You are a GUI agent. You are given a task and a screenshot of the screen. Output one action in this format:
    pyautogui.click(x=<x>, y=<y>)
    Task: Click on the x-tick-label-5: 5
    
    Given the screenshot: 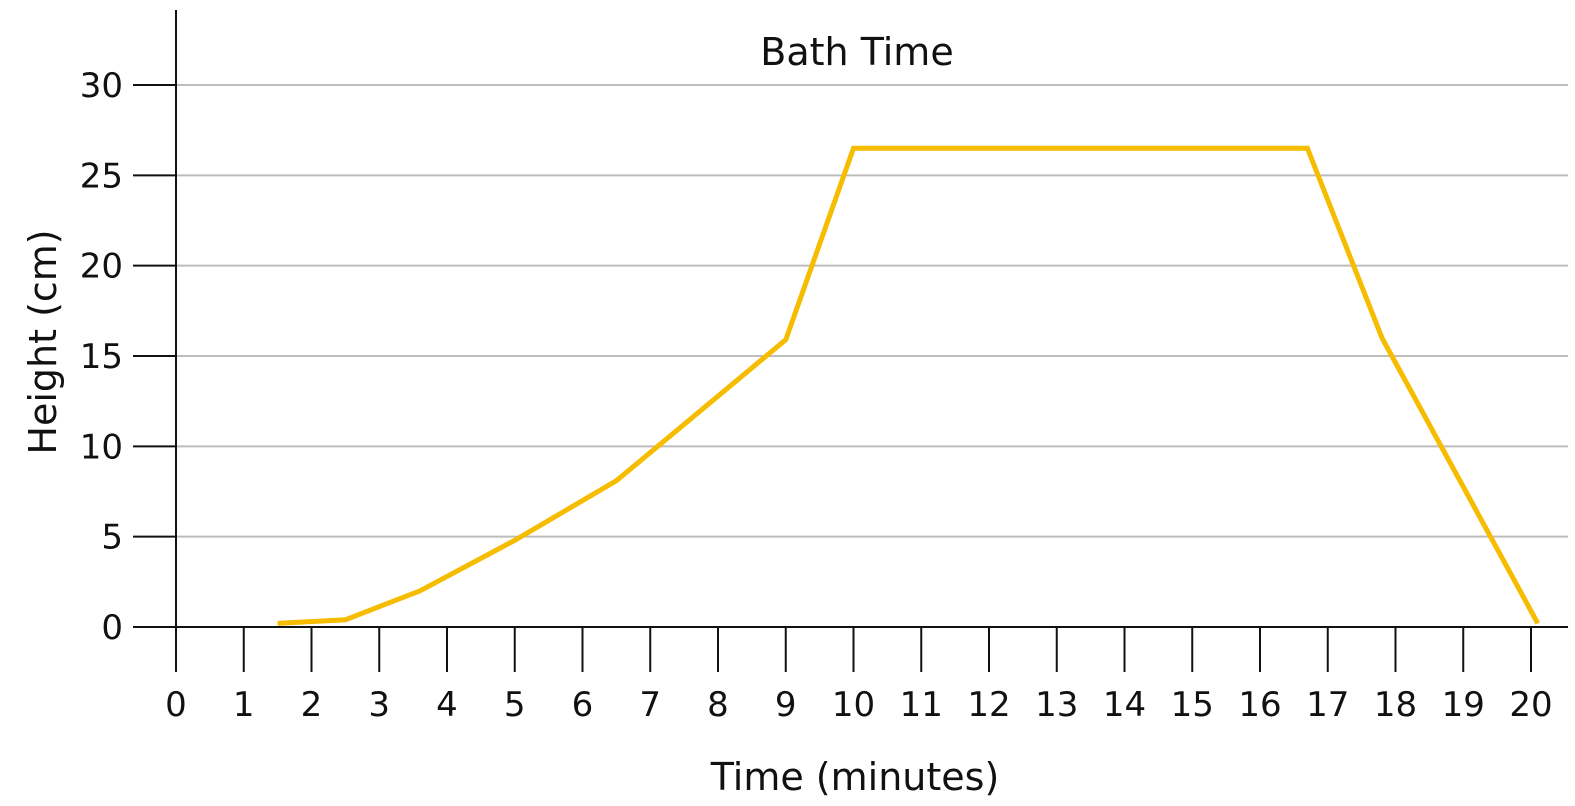 What is the action you would take?
    pyautogui.click(x=515, y=705)
    